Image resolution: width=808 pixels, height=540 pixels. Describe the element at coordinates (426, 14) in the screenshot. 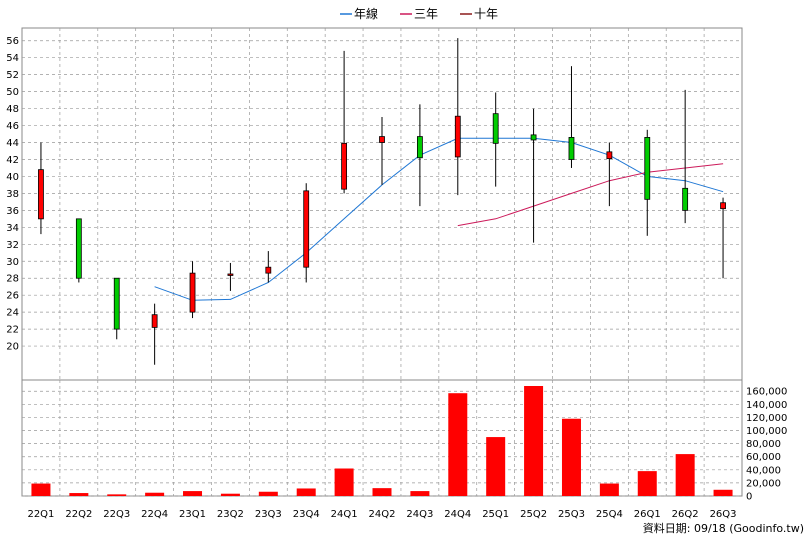

I see `legend-label-three_year: 三年` at that location.